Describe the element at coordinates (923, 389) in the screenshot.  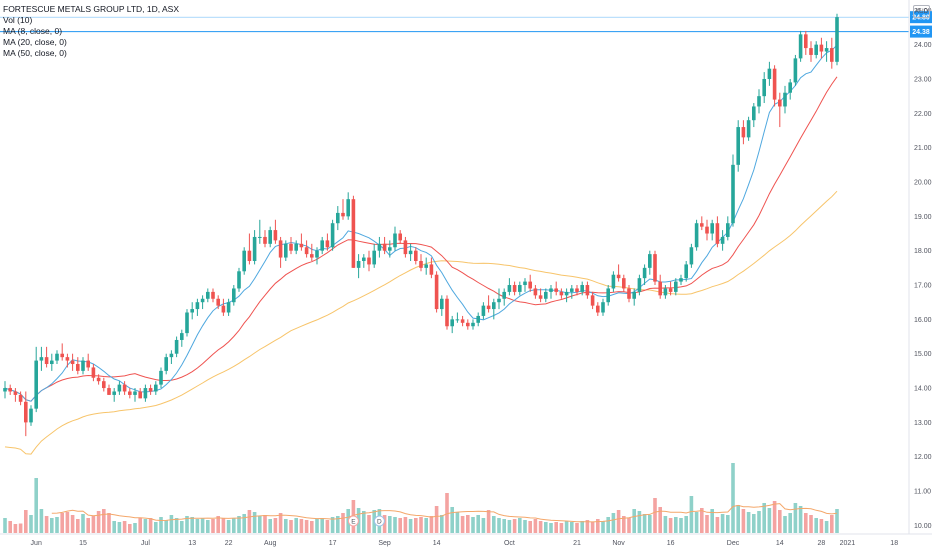
I see `price-tick-label: 14.00` at that location.